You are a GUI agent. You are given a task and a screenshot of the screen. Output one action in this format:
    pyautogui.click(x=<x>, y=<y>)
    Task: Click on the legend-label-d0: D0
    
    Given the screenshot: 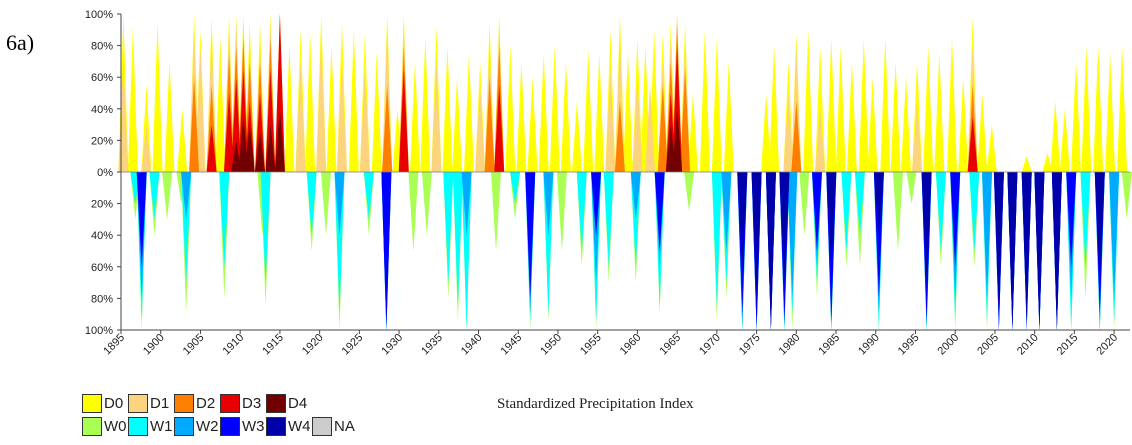 What is the action you would take?
    pyautogui.click(x=114, y=403)
    